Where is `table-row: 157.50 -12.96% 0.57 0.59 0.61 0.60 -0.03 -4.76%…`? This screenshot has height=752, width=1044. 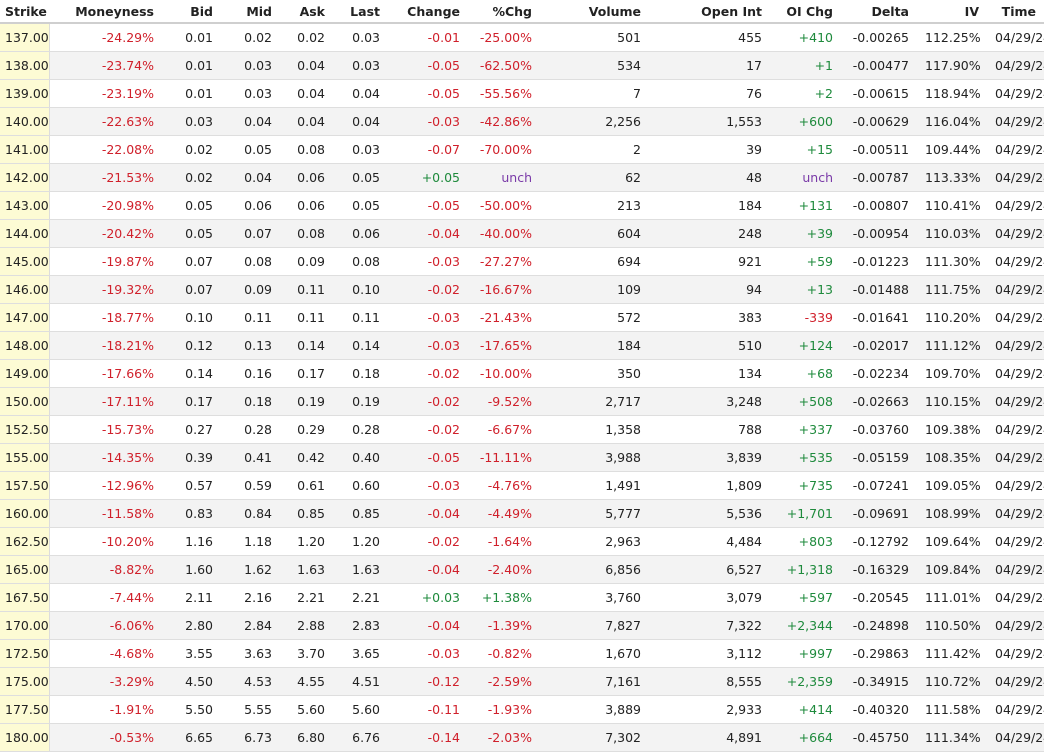 table-row: 157.50 -12.96% 0.57 0.59 0.61 0.60 -0.03 -4.76%… is located at coordinates (522, 485).